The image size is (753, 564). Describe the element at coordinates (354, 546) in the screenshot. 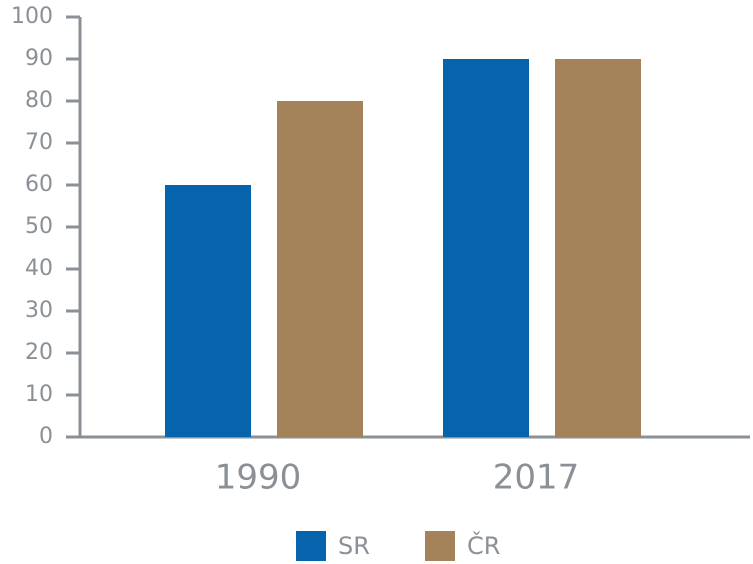

I see `legend-label: SR` at that location.